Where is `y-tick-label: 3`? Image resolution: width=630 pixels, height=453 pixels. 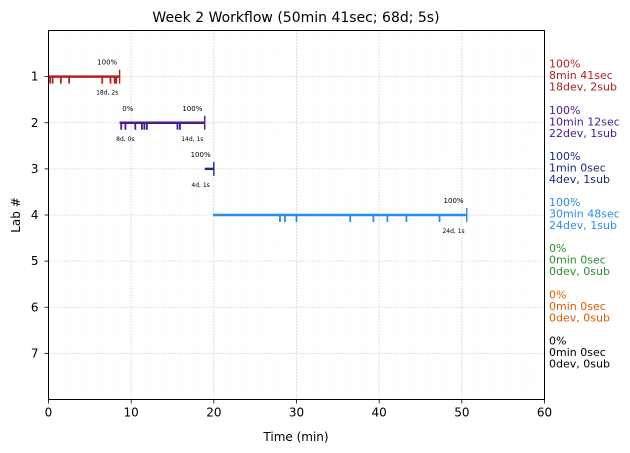
y-tick-label: 3 is located at coordinates (35, 169).